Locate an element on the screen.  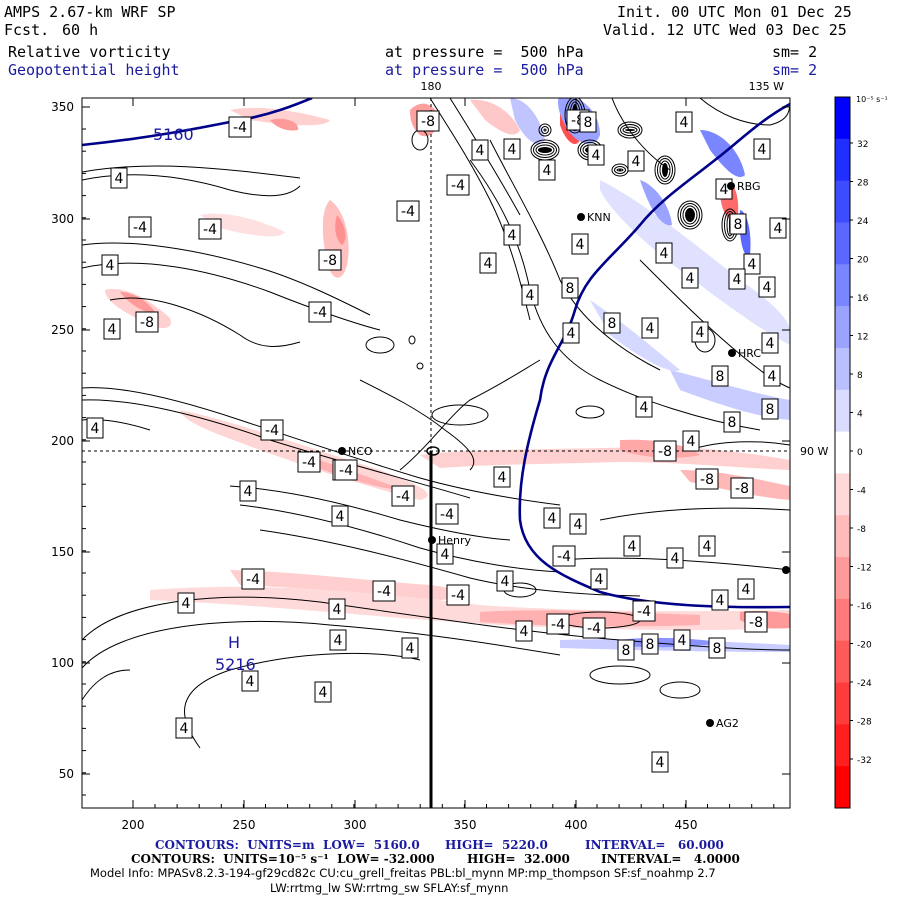
colorbar-tick-label: -32 is located at coordinates (864, 761).